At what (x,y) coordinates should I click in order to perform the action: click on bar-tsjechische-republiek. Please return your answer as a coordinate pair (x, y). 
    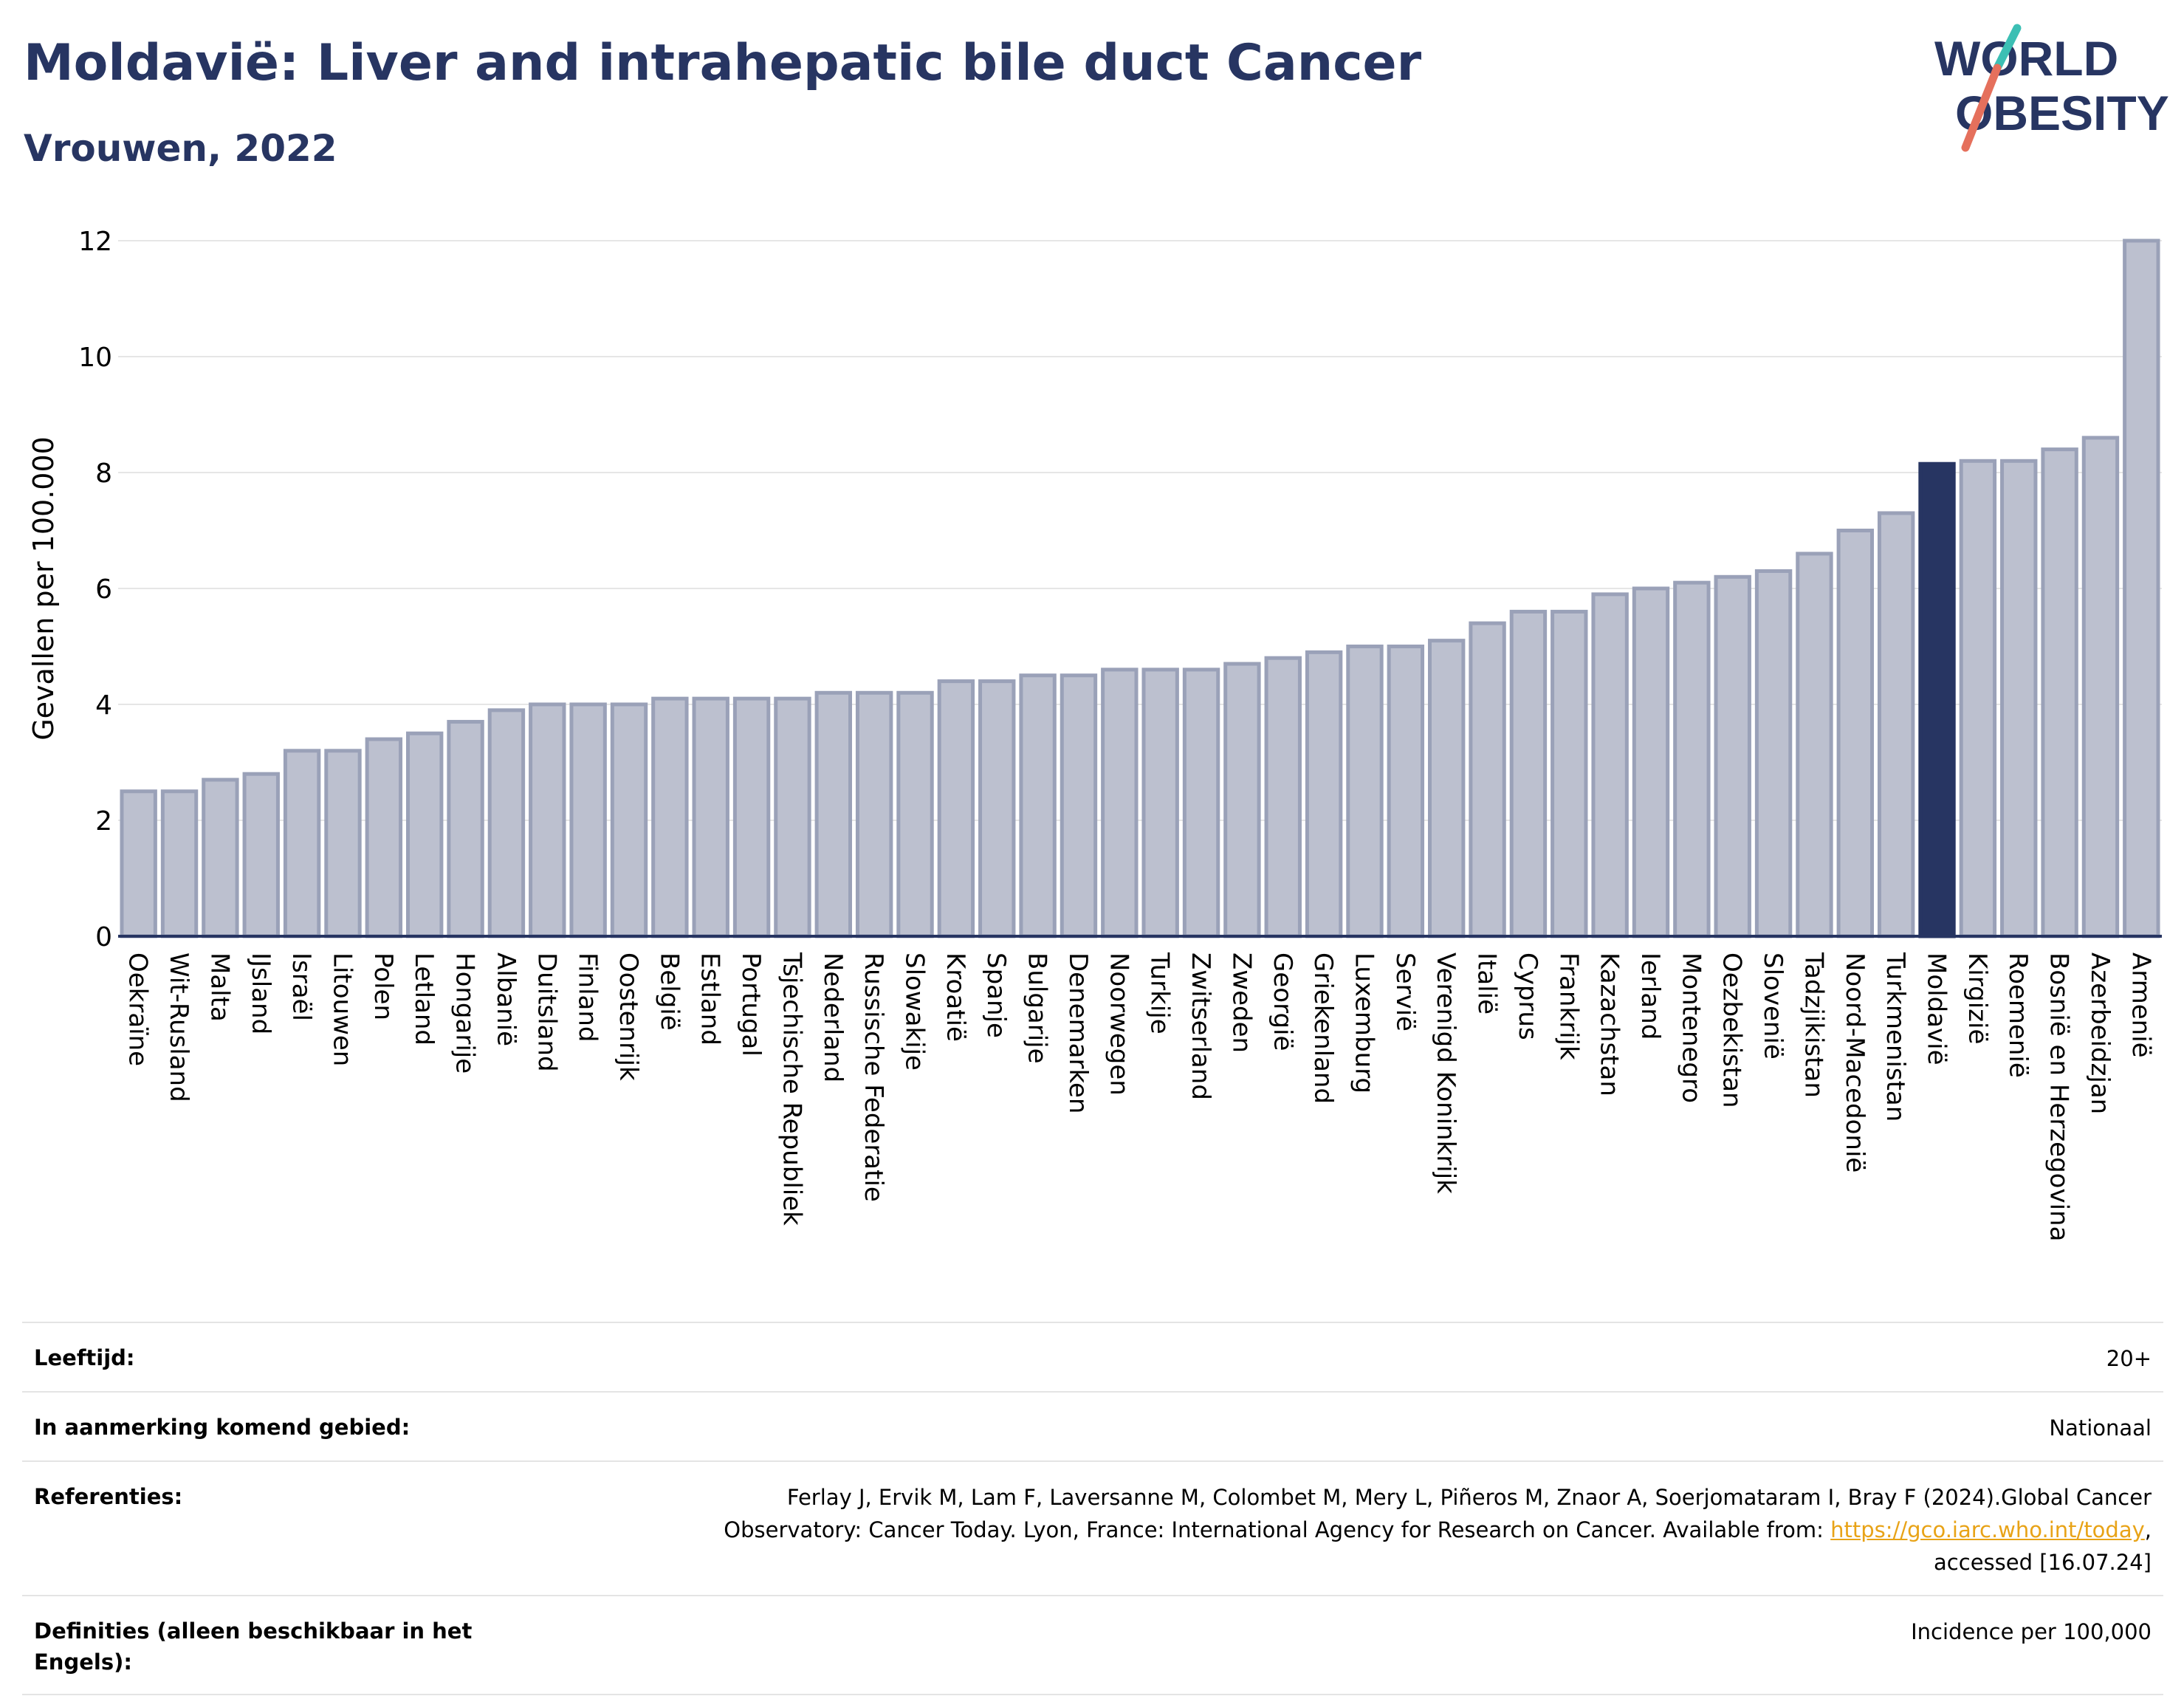
    Looking at the image, I should click on (793, 817).